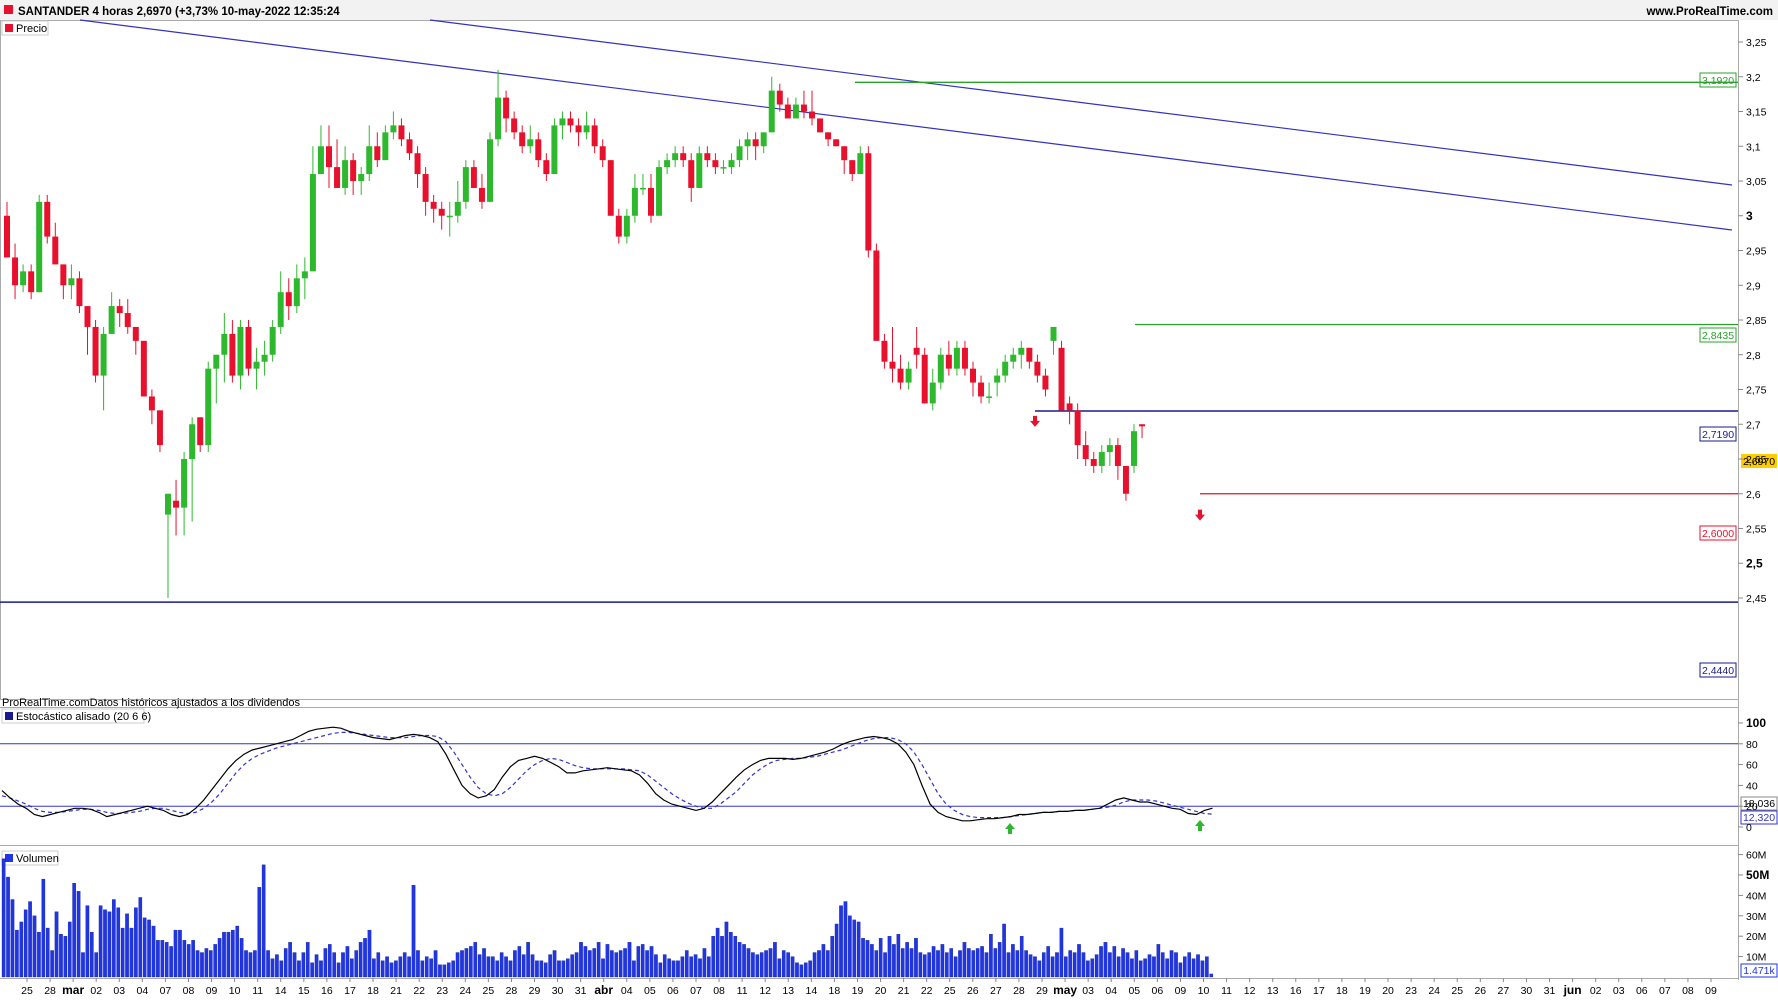 This screenshot has height=1000, width=1778. Describe the element at coordinates (9, 716) in the screenshot. I see `stoch-legend-icon` at that location.